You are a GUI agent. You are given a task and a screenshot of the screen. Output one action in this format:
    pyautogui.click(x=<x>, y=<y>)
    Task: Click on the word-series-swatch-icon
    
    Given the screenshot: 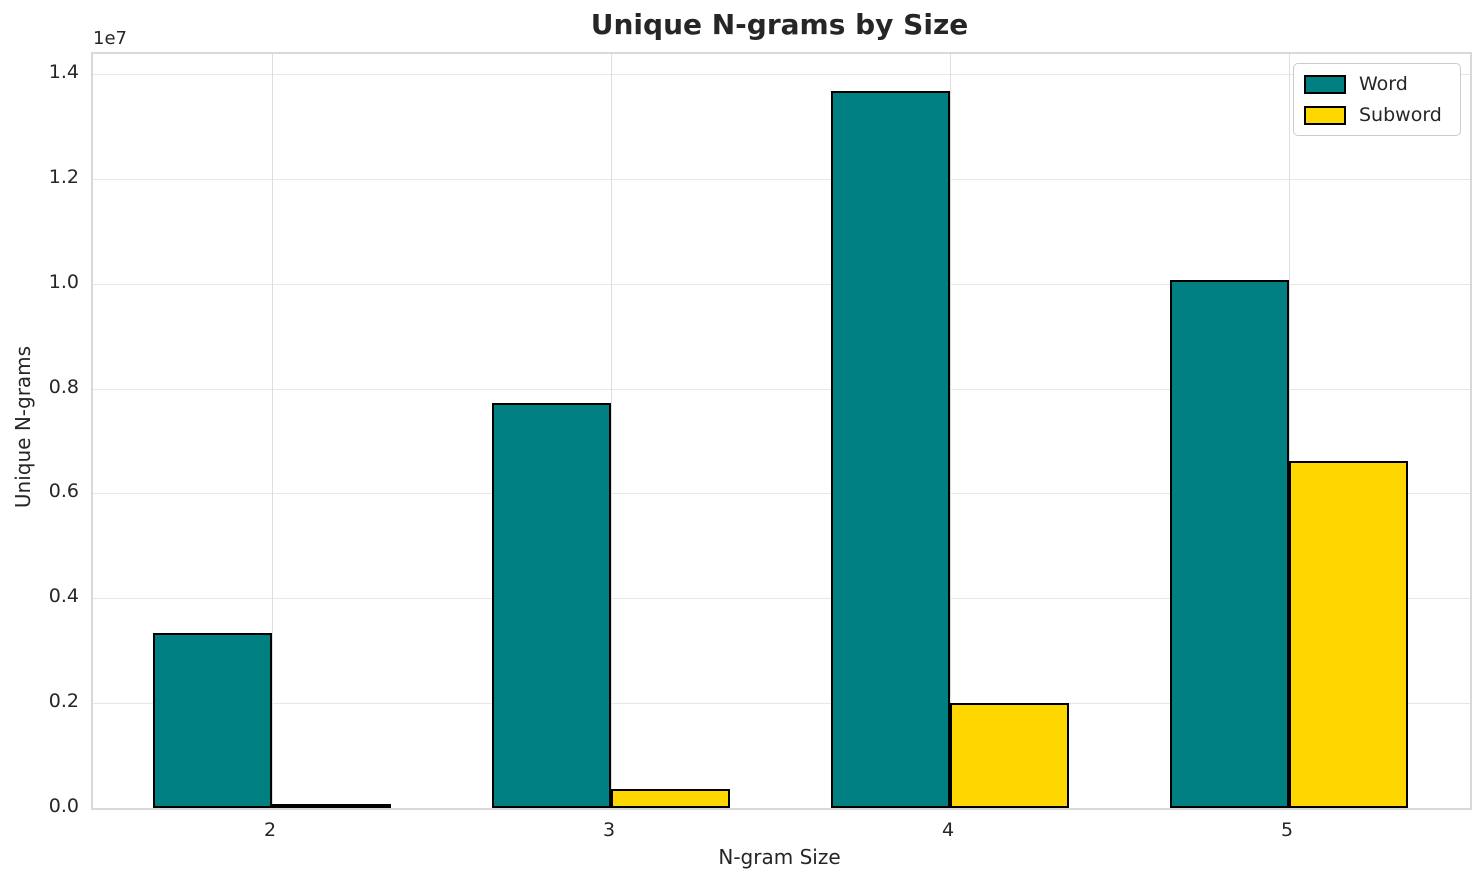 What is the action you would take?
    pyautogui.click(x=1325, y=84)
    